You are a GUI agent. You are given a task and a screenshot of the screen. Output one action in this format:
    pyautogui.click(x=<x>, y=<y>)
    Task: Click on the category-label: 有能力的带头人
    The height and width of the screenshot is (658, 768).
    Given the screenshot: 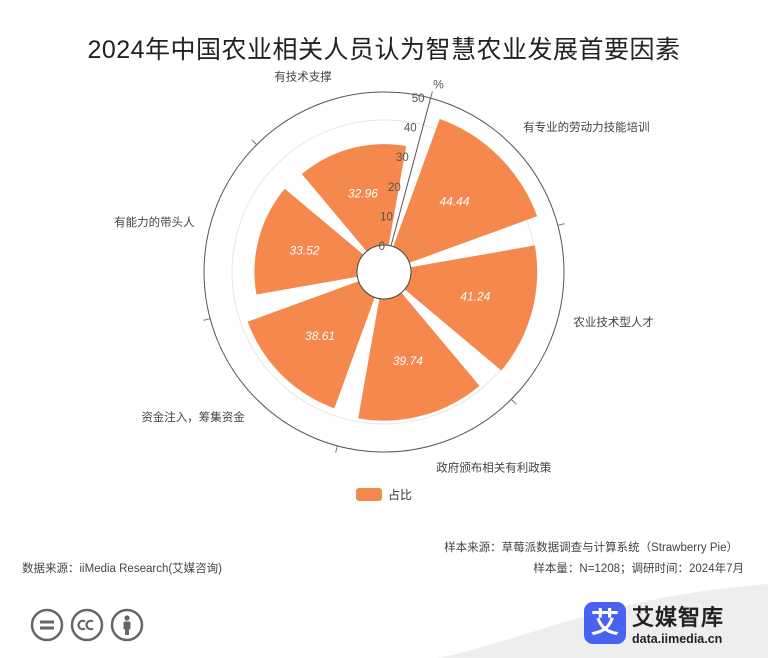 What is the action you would take?
    pyautogui.click(x=154, y=222)
    